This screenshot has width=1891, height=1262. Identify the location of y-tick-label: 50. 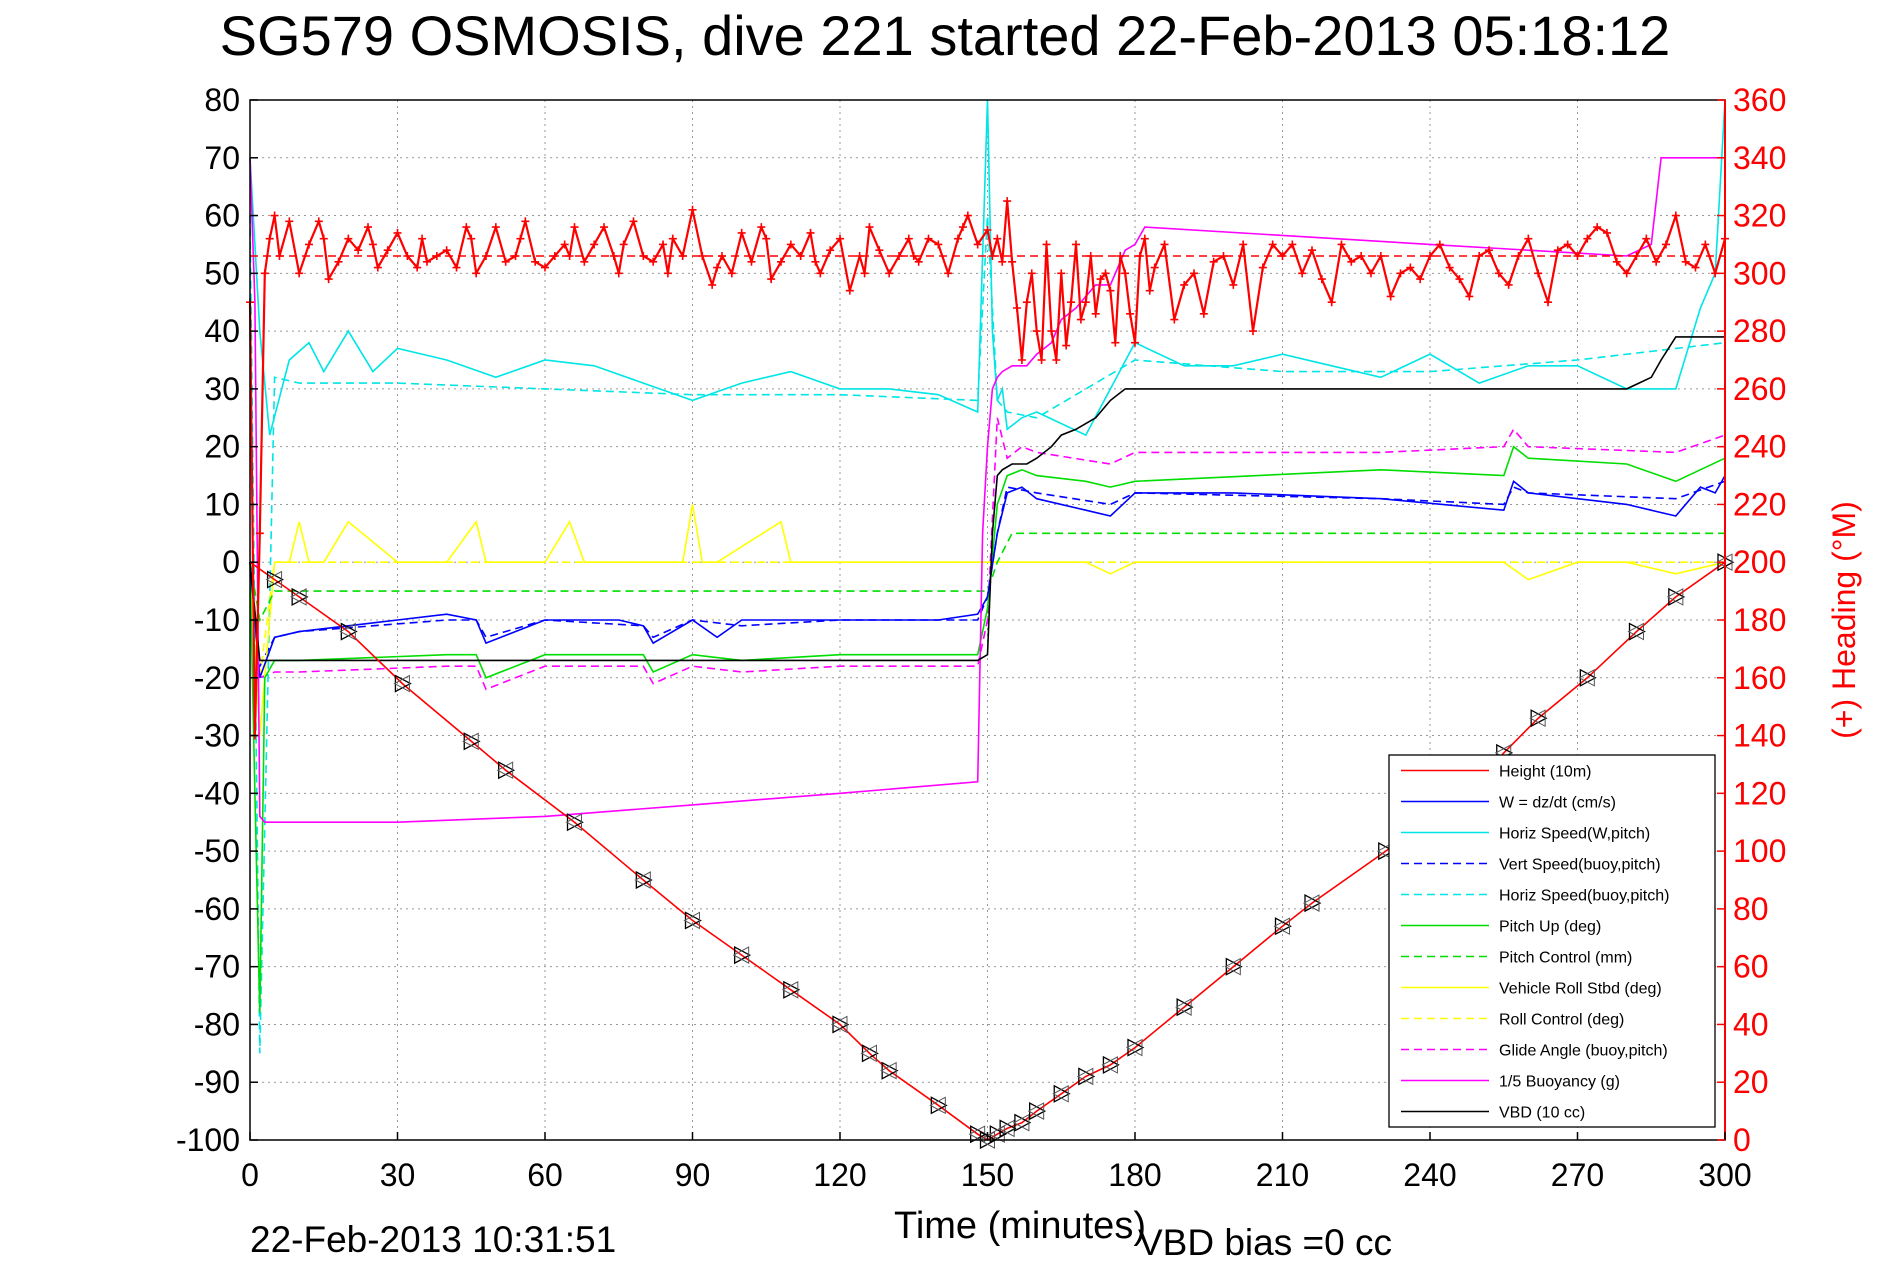
(222, 273).